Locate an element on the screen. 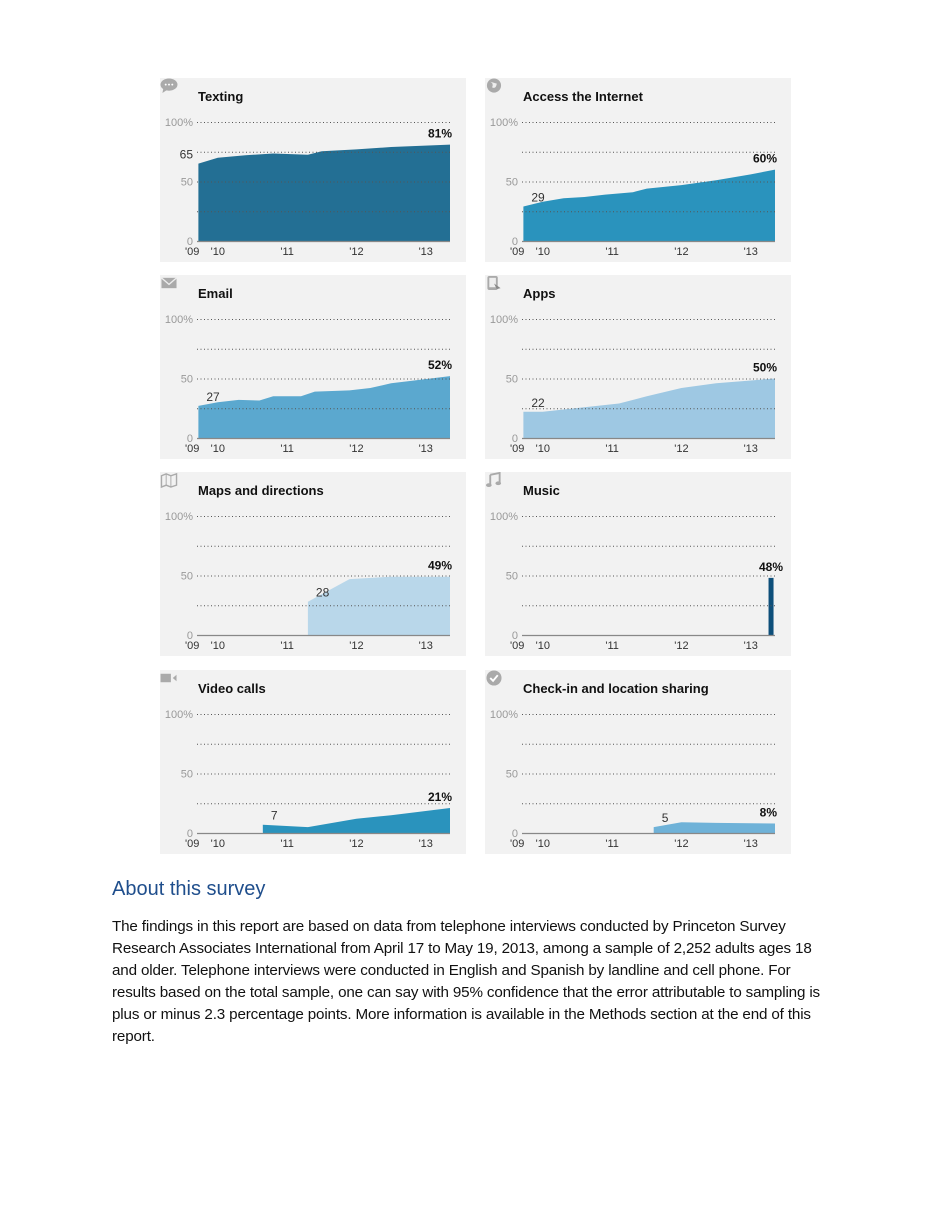  end-value-label: 48% is located at coordinates (771, 567).